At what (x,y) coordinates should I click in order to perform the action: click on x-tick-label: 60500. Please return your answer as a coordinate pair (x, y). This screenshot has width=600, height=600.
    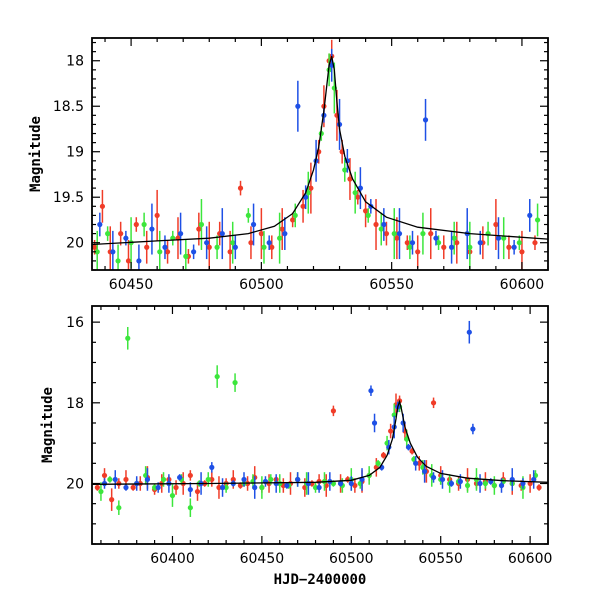
    Looking at the image, I should click on (351, 559).